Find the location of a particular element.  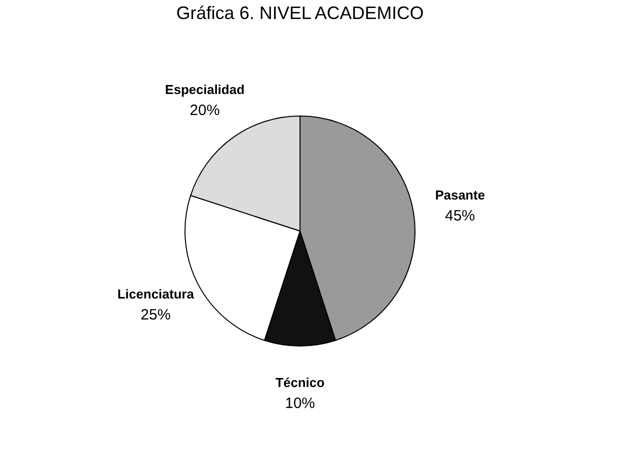

slice-label: Licenciatura is located at coordinates (156, 294).